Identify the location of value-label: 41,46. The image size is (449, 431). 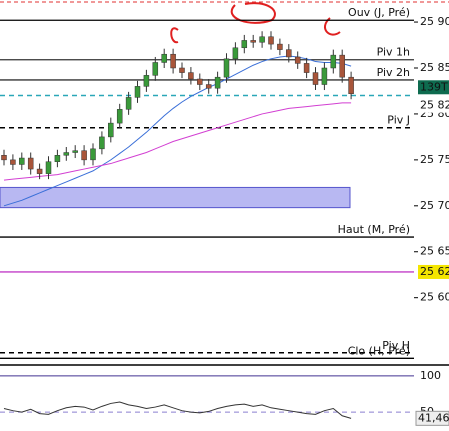
(433, 417).